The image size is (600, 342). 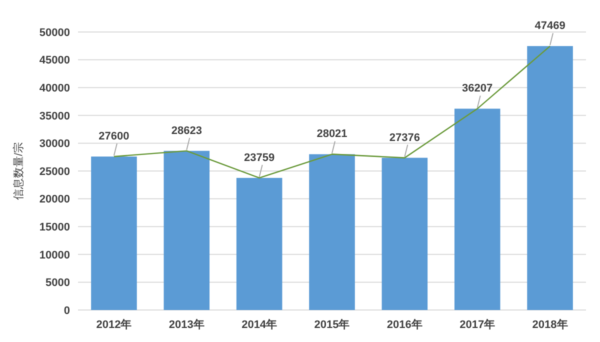 I want to click on y-axis-title: 信息数量/宗, so click(x=18, y=171).